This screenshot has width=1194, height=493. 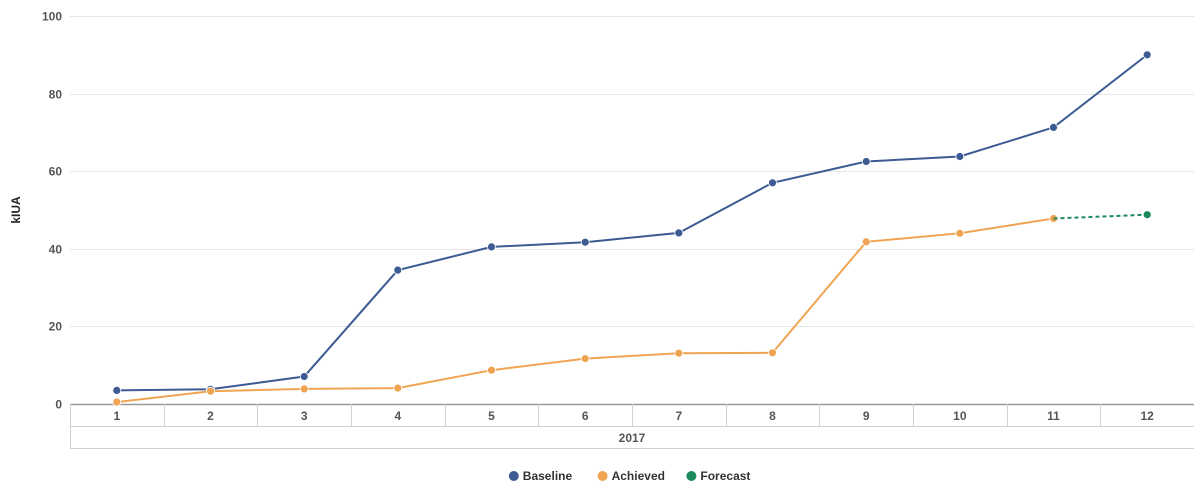 What do you see at coordinates (602, 476) in the screenshot?
I see `legend-marker-achieved` at bounding box center [602, 476].